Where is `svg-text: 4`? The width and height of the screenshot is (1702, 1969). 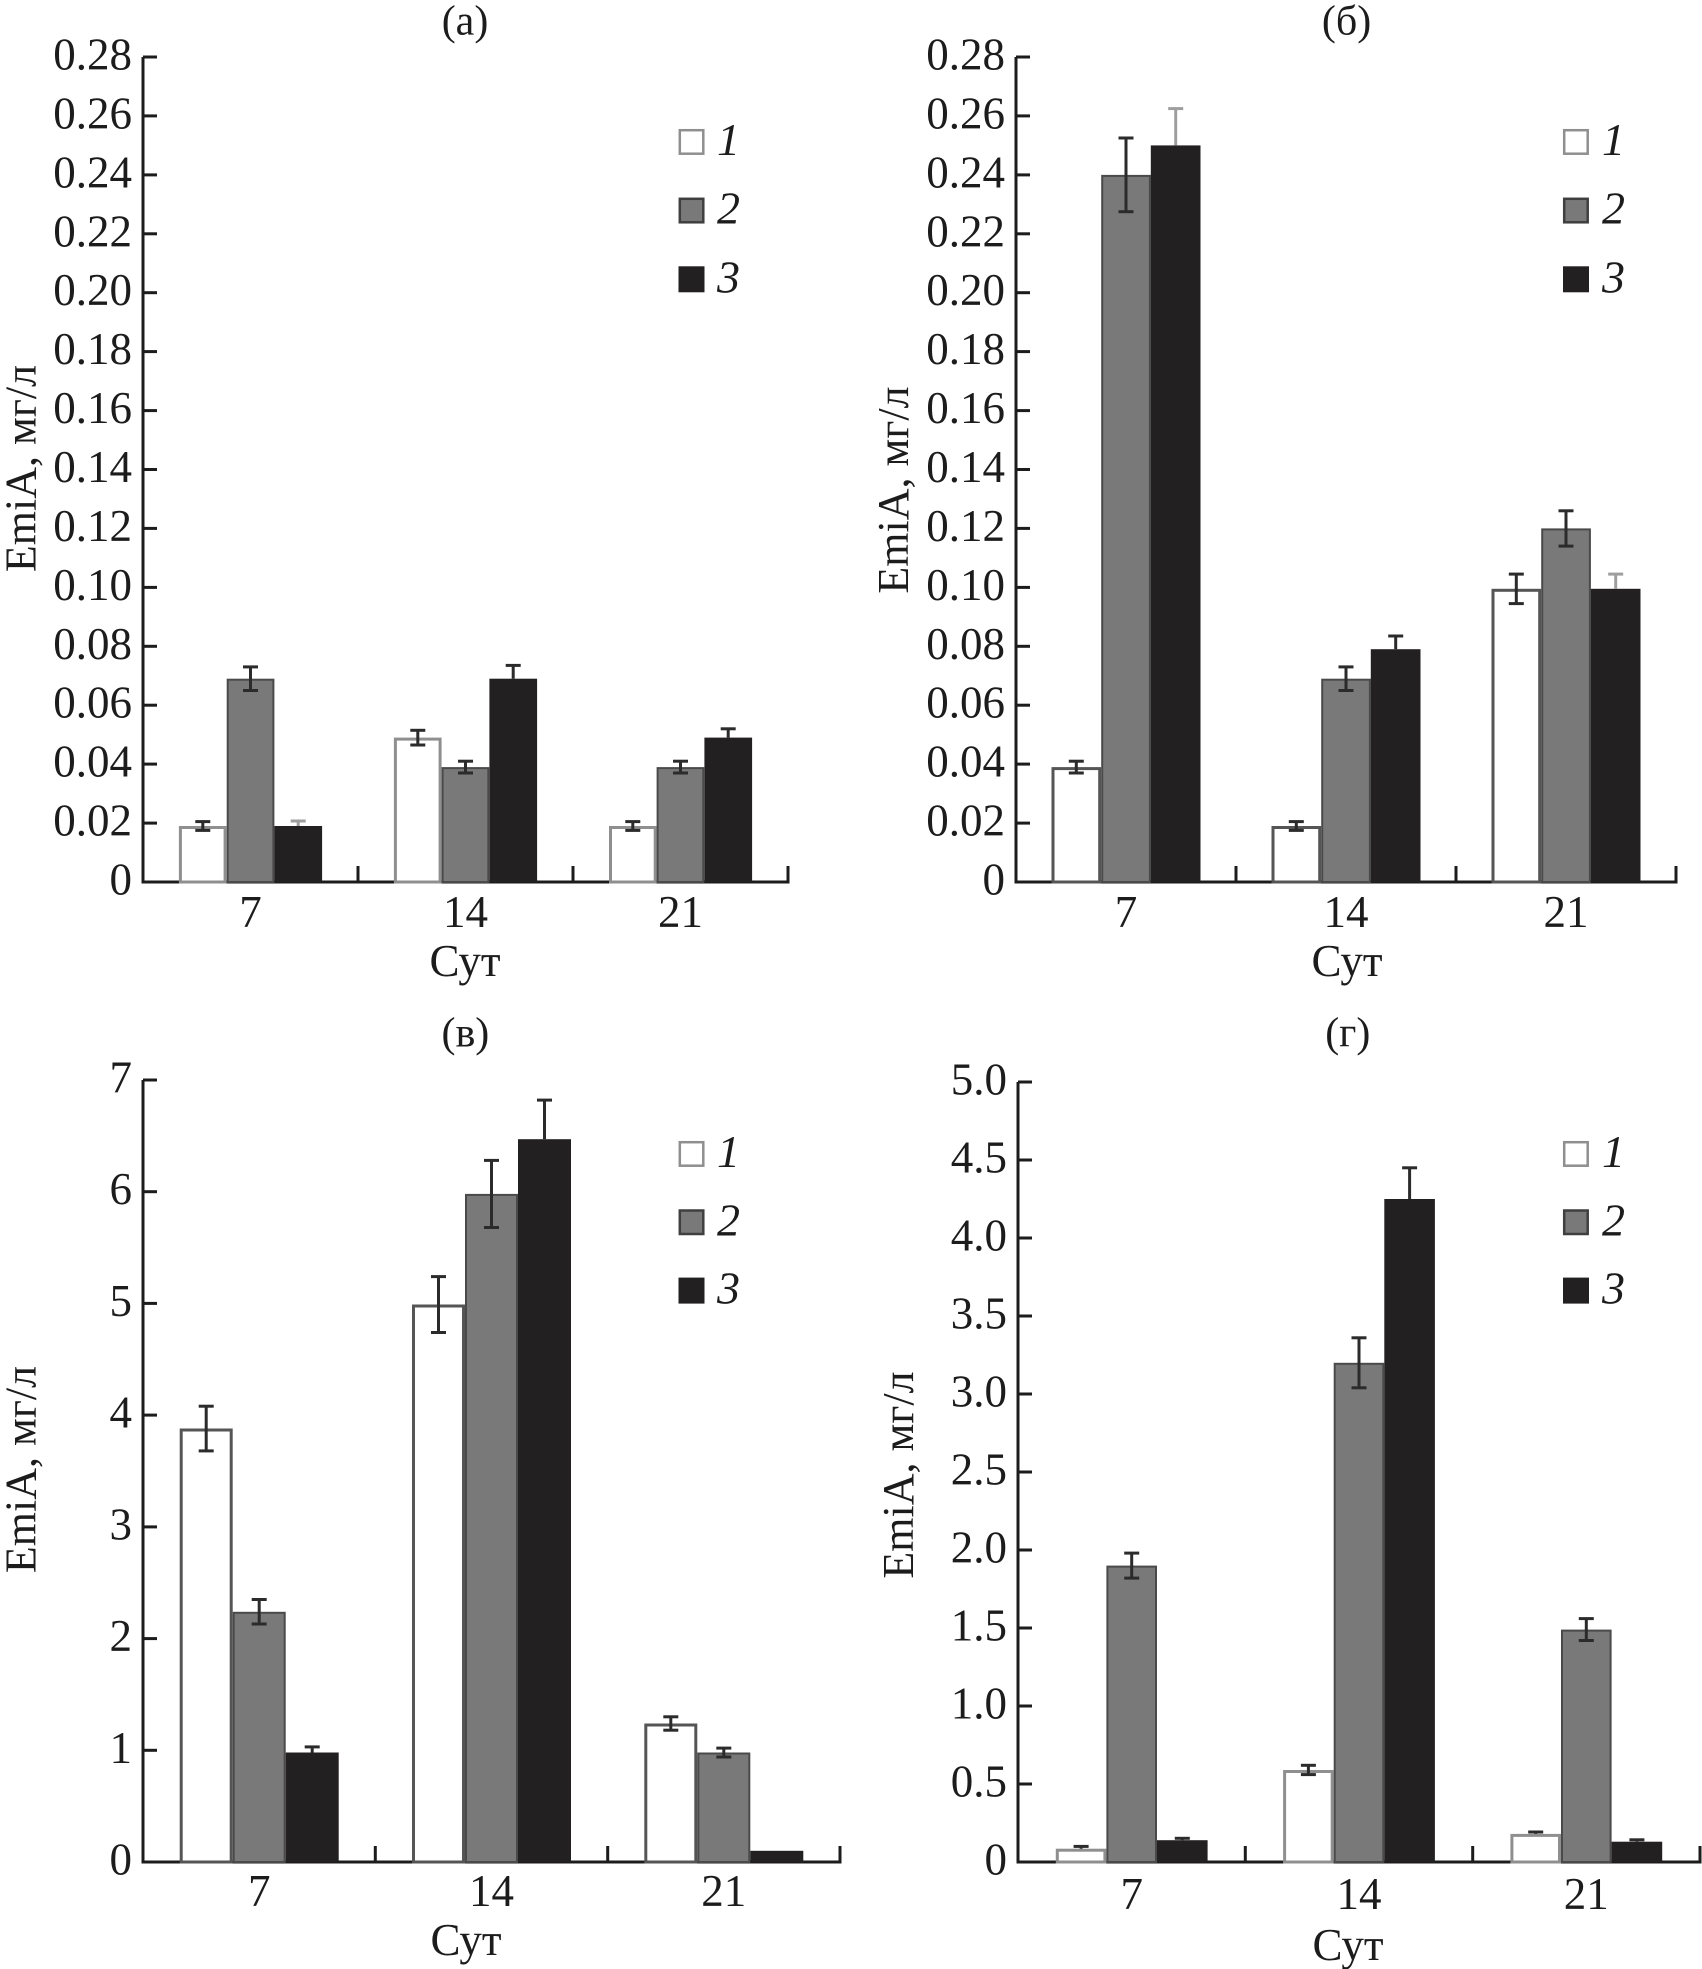
svg-text: 4 is located at coordinates (121, 1413).